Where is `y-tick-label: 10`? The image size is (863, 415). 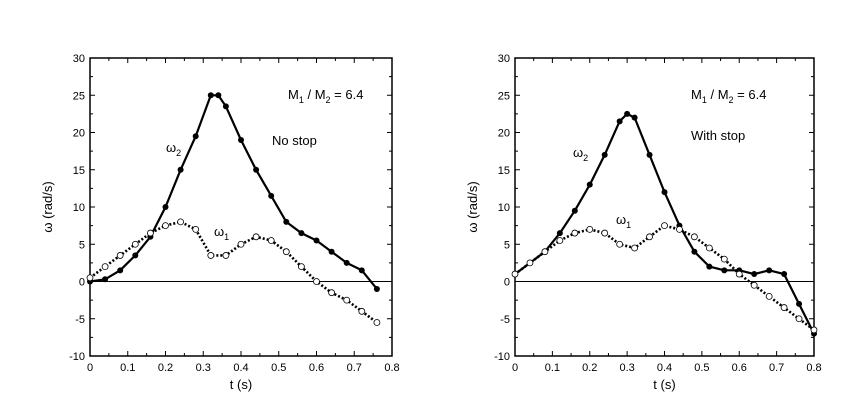 y-tick-label: 10 is located at coordinates (79, 208).